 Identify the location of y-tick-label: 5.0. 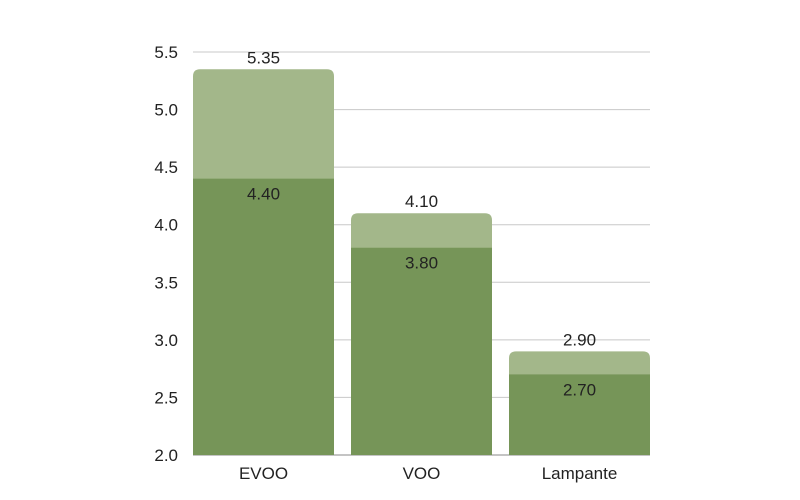
(166, 110).